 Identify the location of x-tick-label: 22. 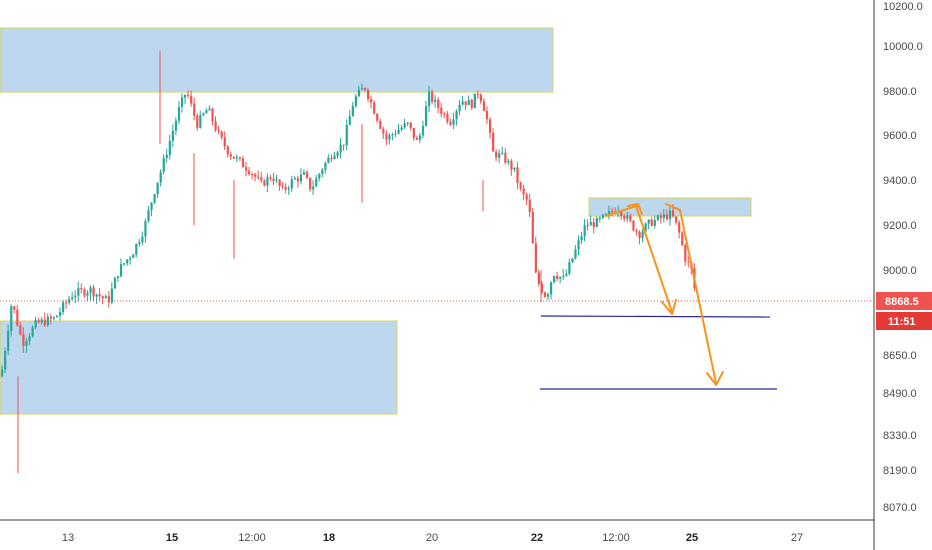
(537, 538).